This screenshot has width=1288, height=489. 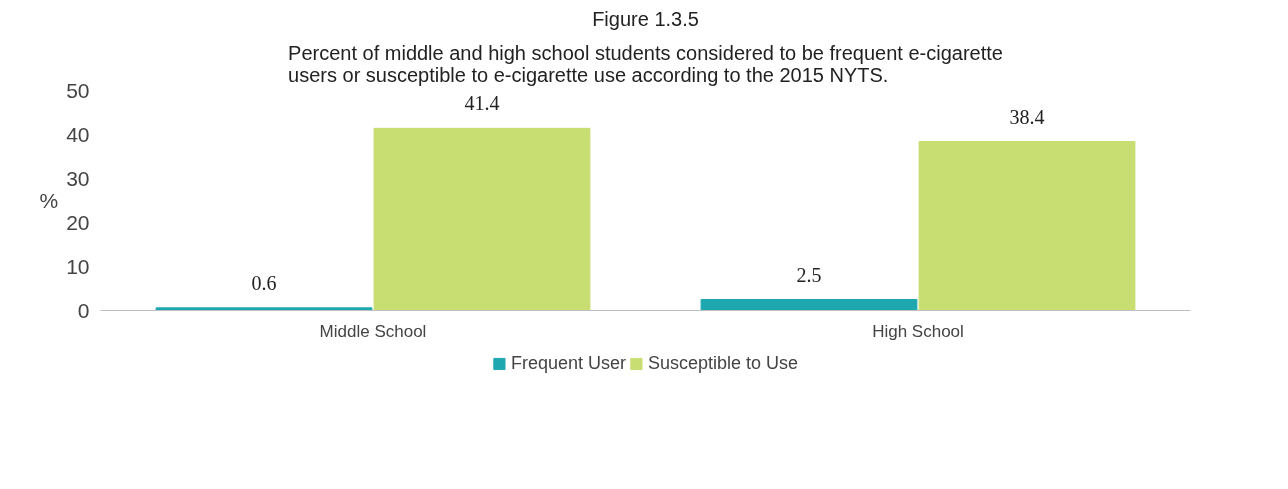 I want to click on y-tick-label: 10, so click(x=78, y=266).